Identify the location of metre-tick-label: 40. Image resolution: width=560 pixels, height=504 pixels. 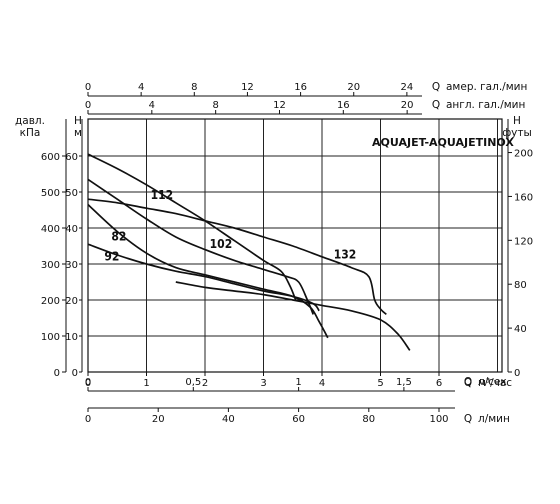
(71, 229).